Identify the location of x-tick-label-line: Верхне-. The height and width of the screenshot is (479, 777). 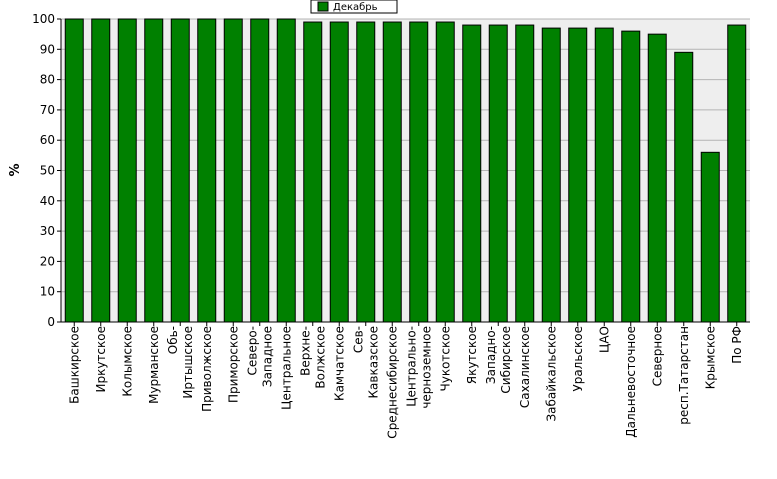
(305, 351).